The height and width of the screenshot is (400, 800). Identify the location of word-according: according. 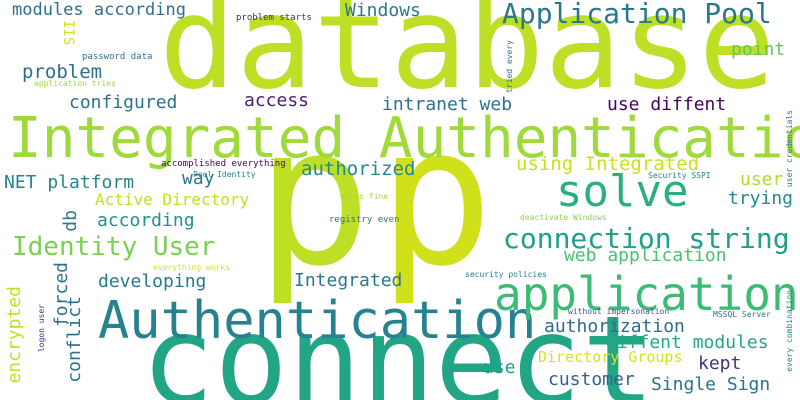
(146, 220).